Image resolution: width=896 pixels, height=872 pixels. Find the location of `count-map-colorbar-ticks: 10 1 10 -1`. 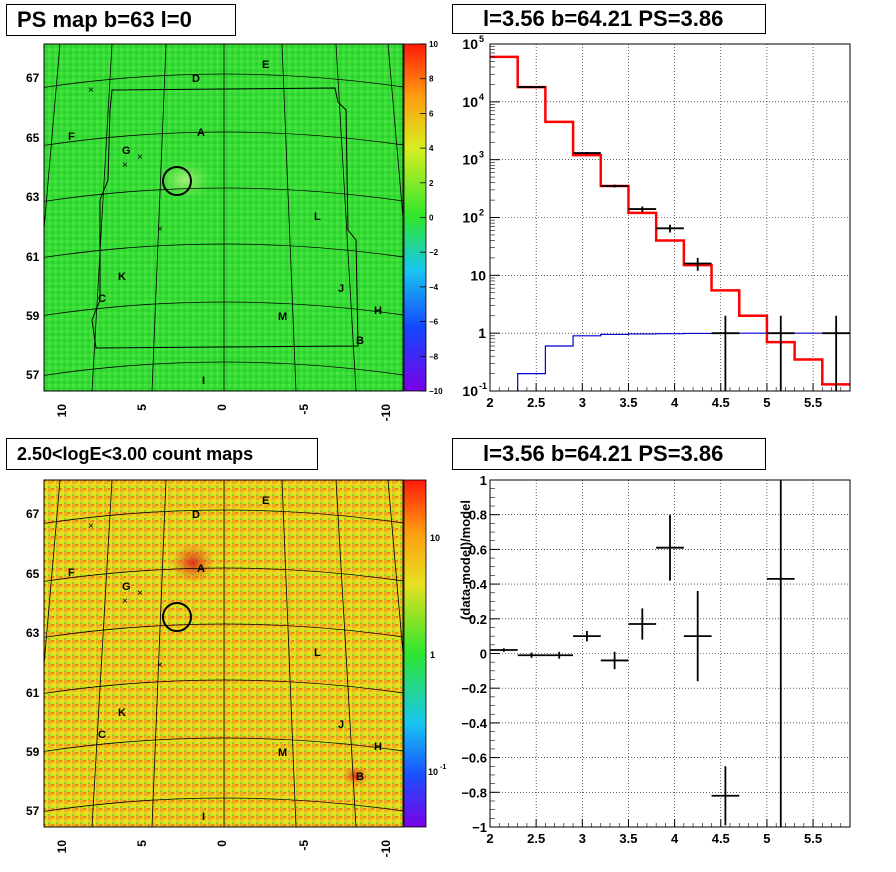

count-map-colorbar-ticks: 10 1 10 -1 is located at coordinates (437, 655).